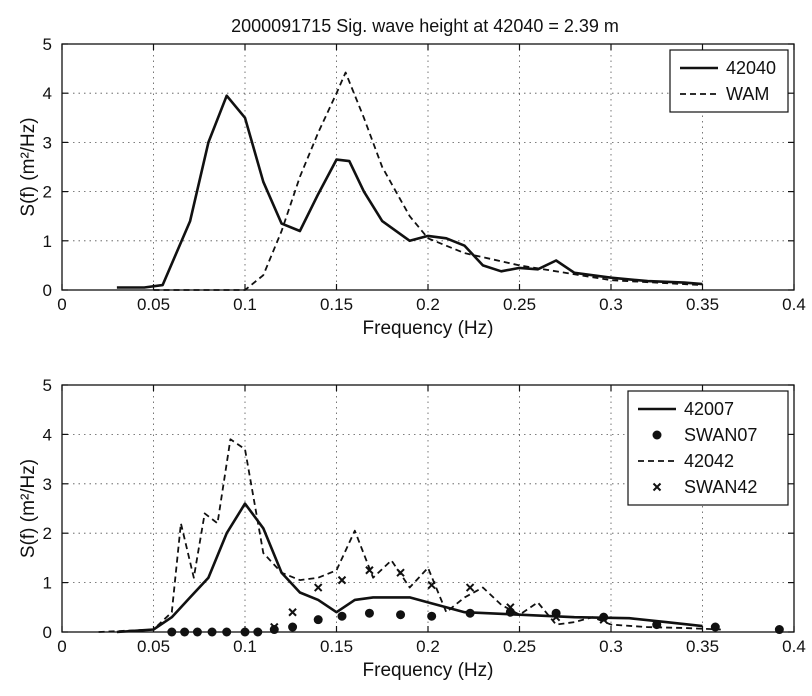 Image resolution: width=812 pixels, height=696 pixels. I want to click on legend-label: WAM, so click(747, 94).